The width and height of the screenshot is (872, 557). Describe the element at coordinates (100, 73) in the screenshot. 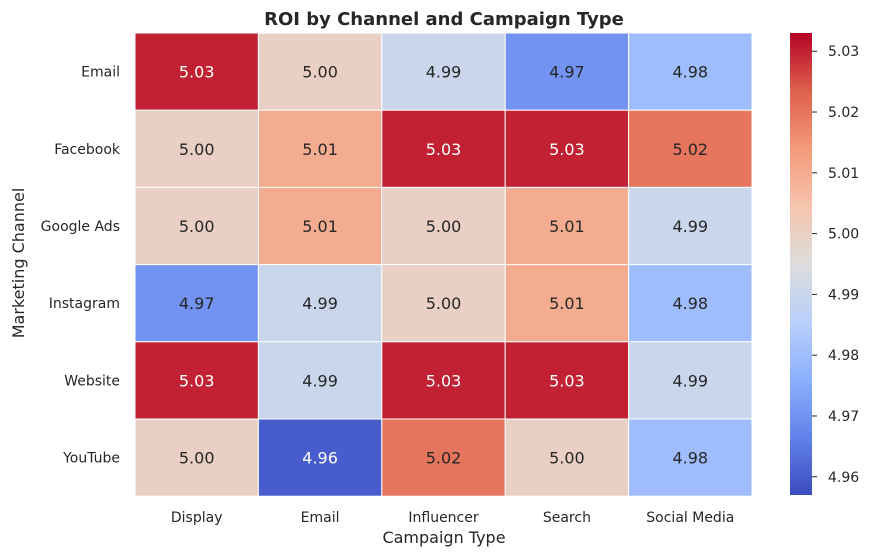

I see `y-tick-label: Email` at that location.